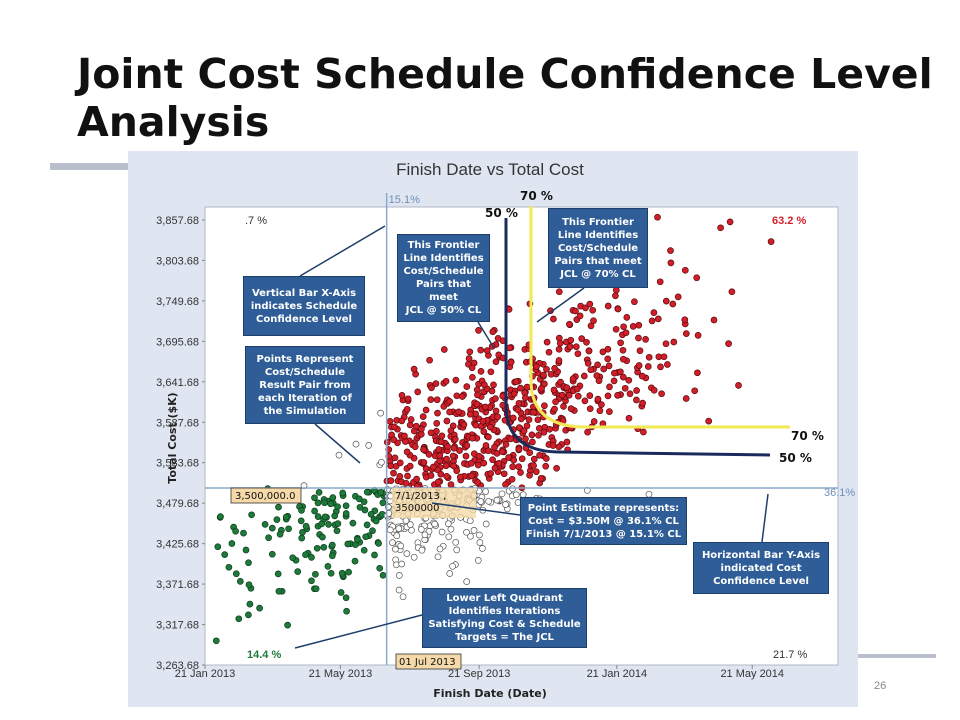  I want to click on cost-confidence-label: 36.1%, so click(839, 493).